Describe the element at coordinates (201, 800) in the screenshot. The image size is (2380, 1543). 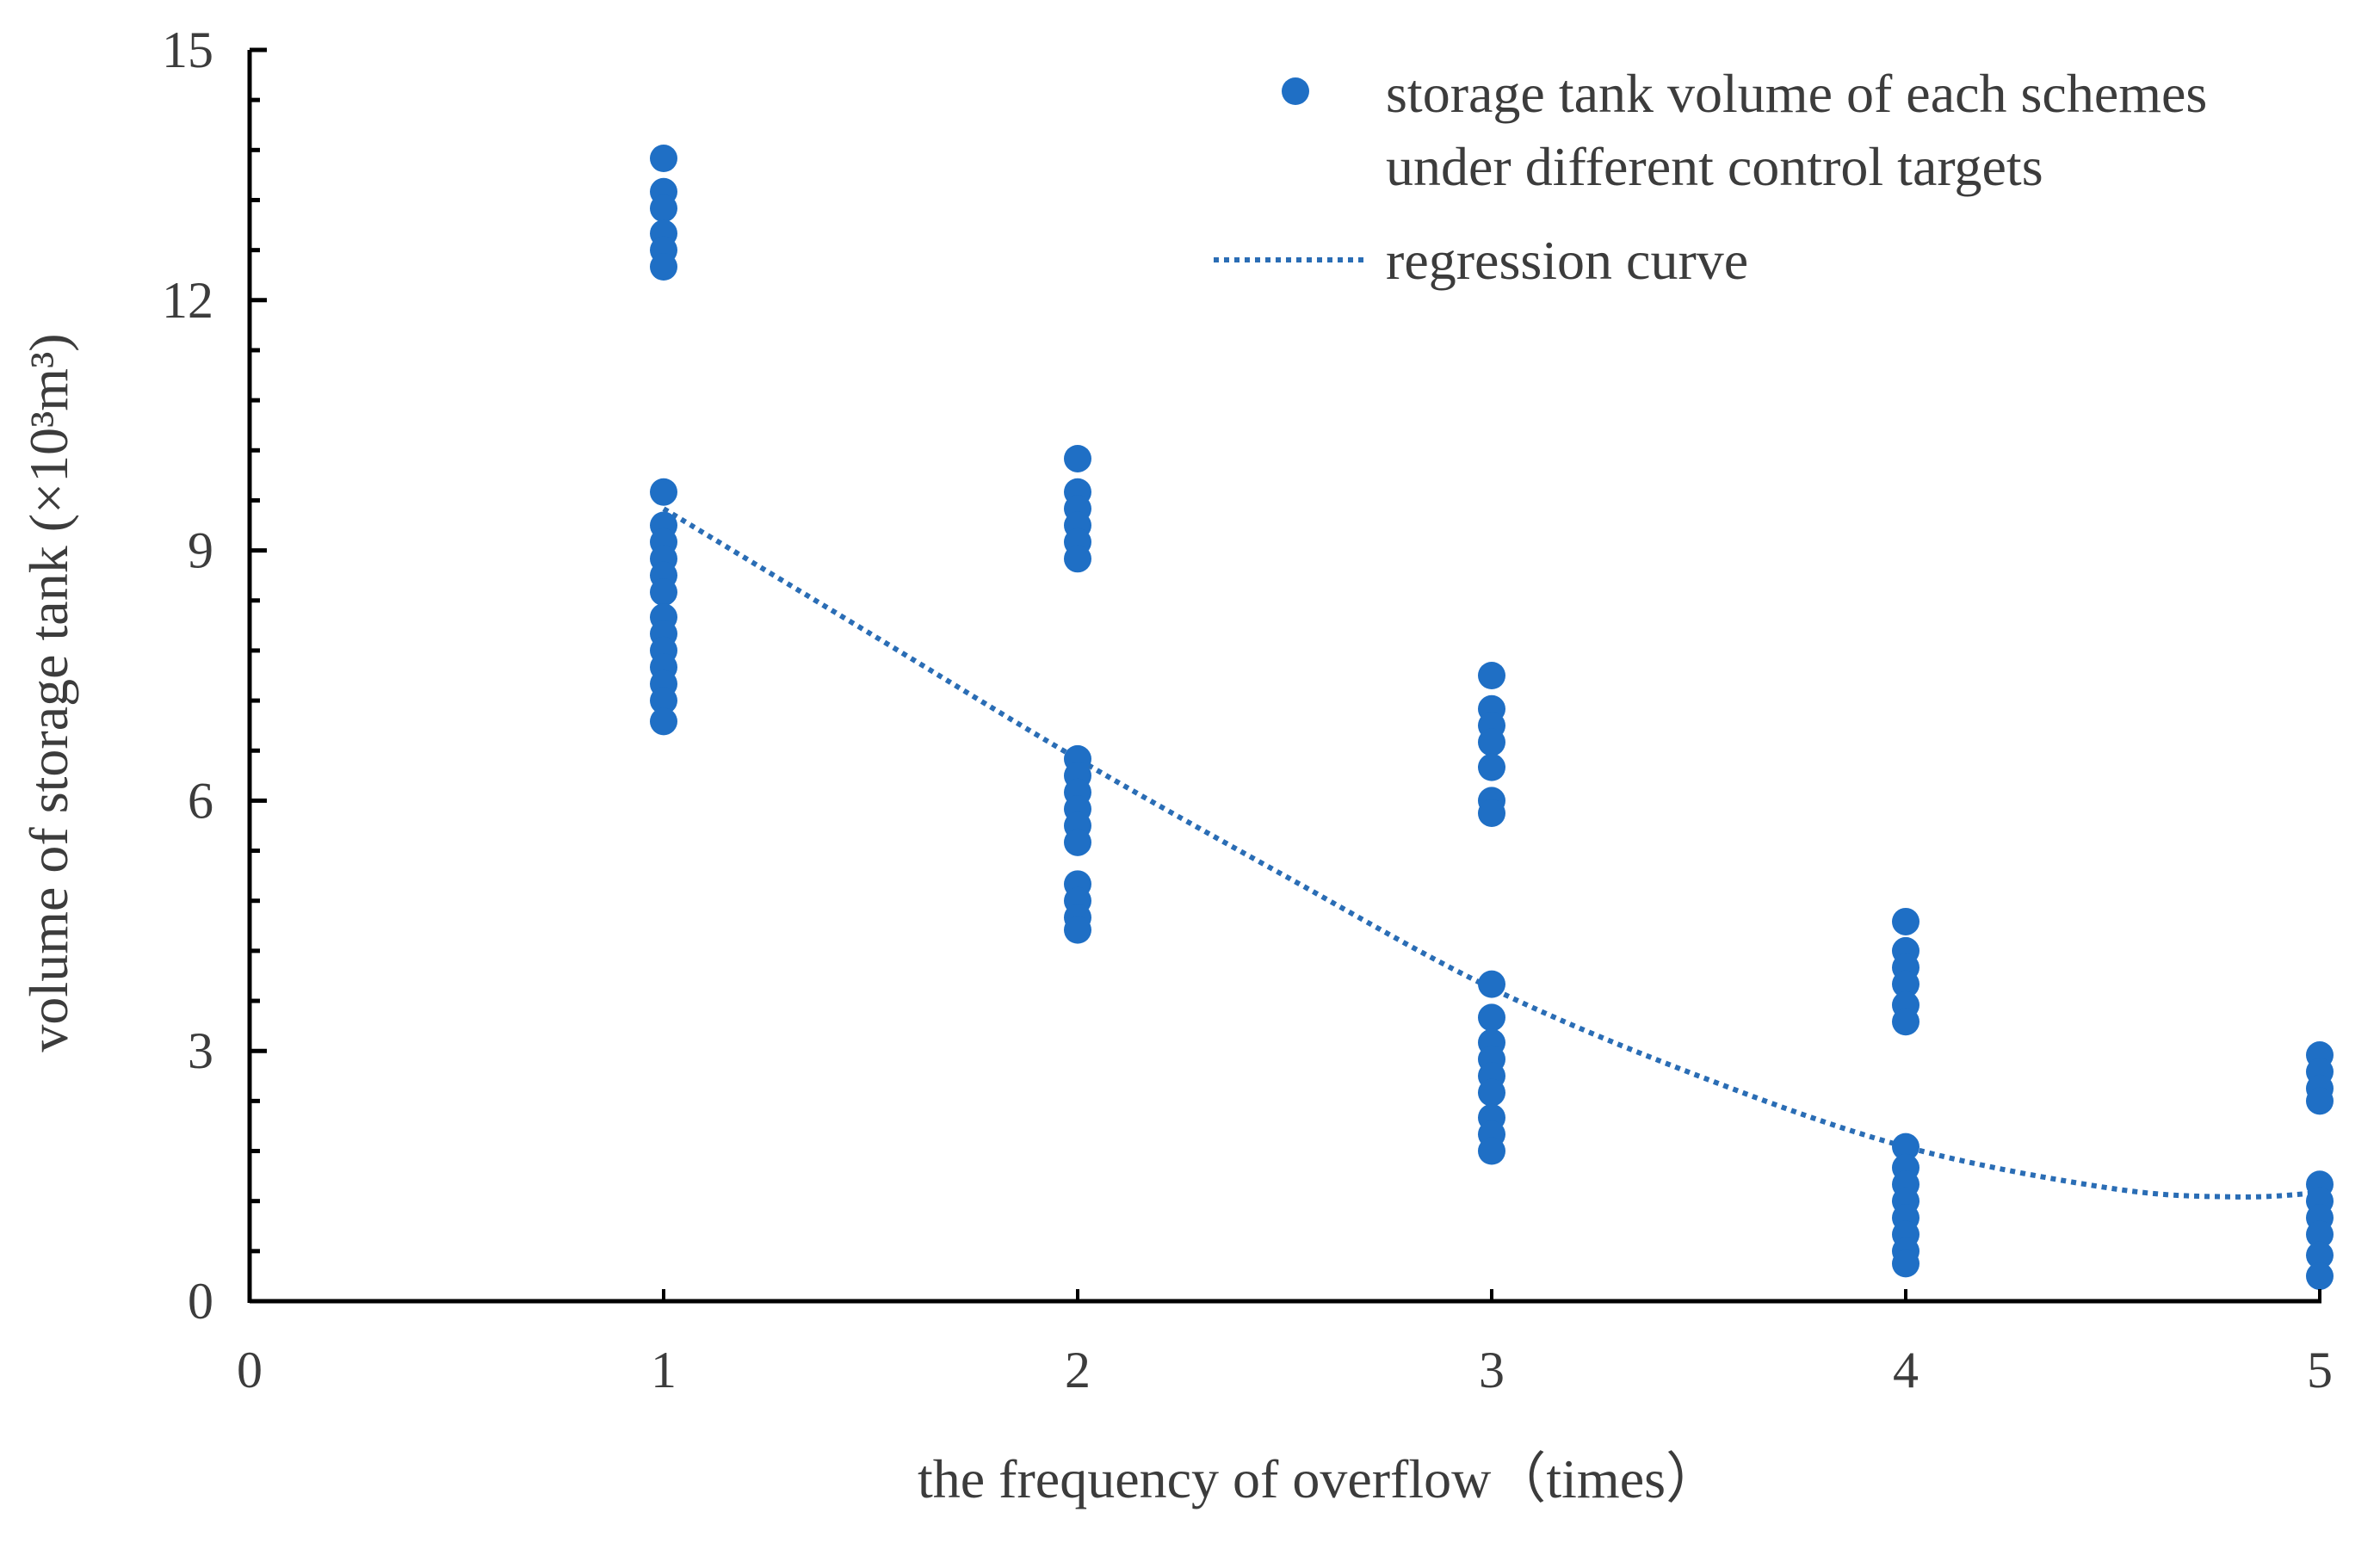
I see `y-tick-label: 6` at that location.